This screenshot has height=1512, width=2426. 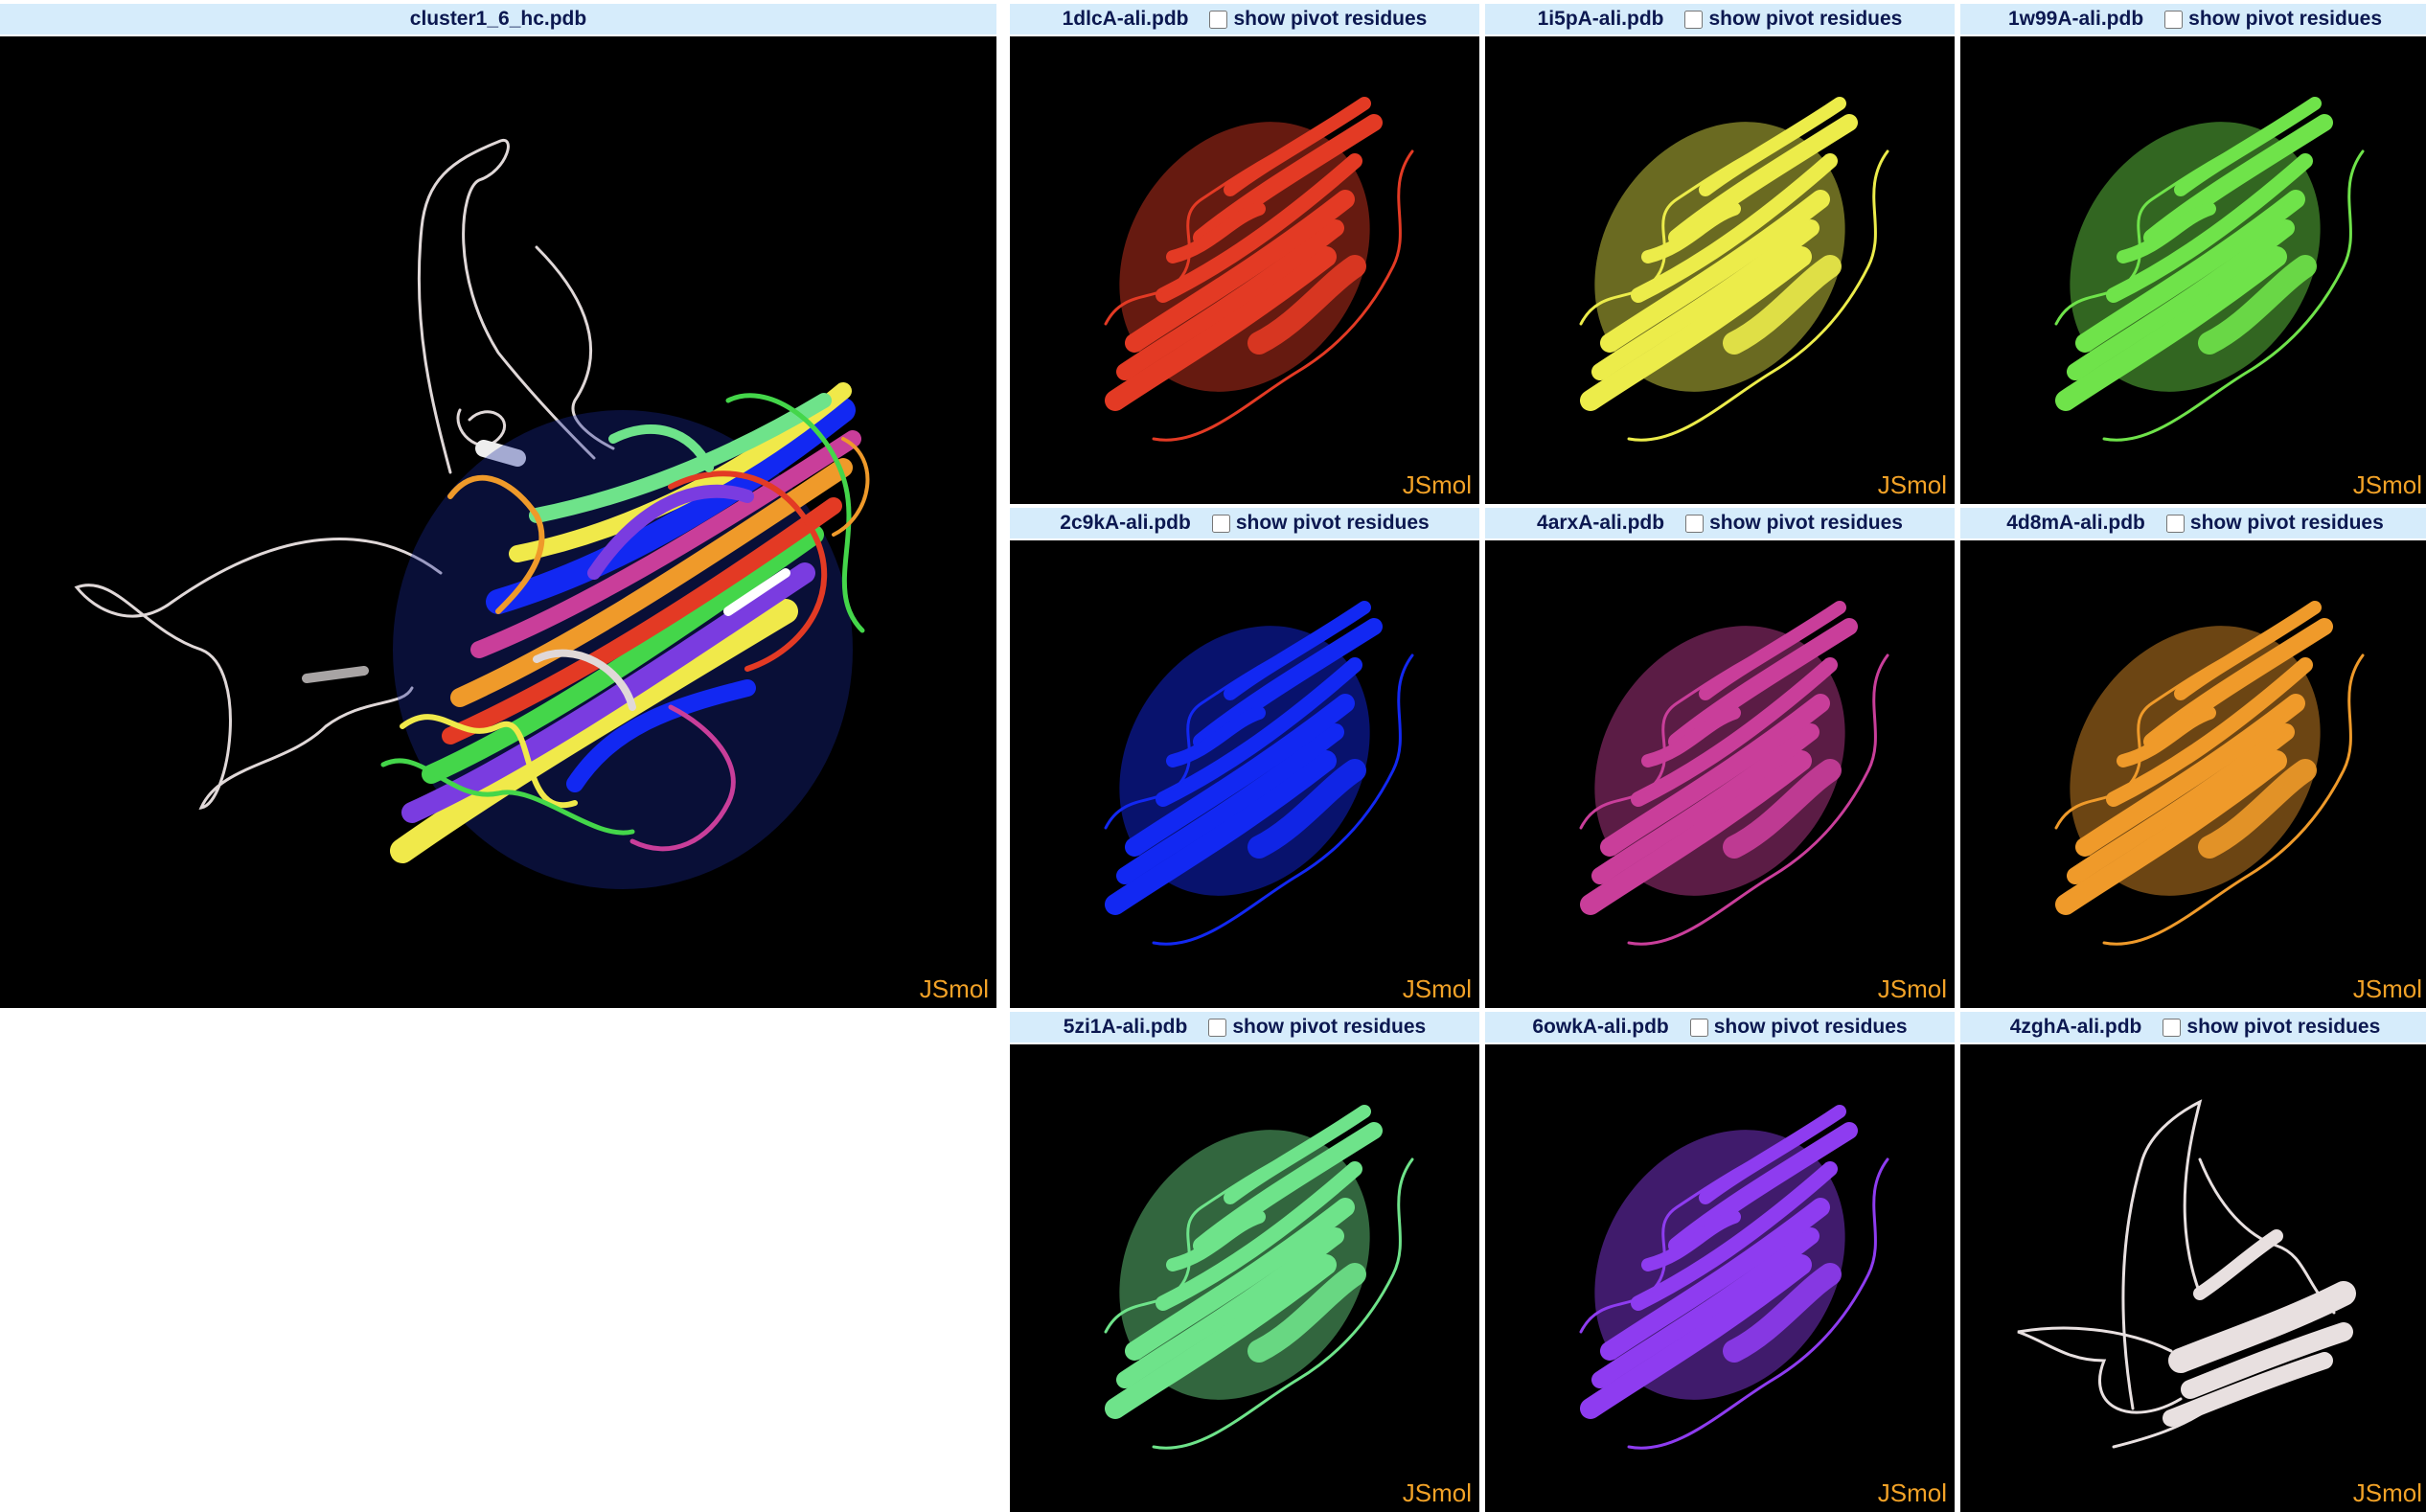 What do you see at coordinates (2075, 1027) in the screenshot?
I see `viewer-title: 4zghA-ali.pdb` at bounding box center [2075, 1027].